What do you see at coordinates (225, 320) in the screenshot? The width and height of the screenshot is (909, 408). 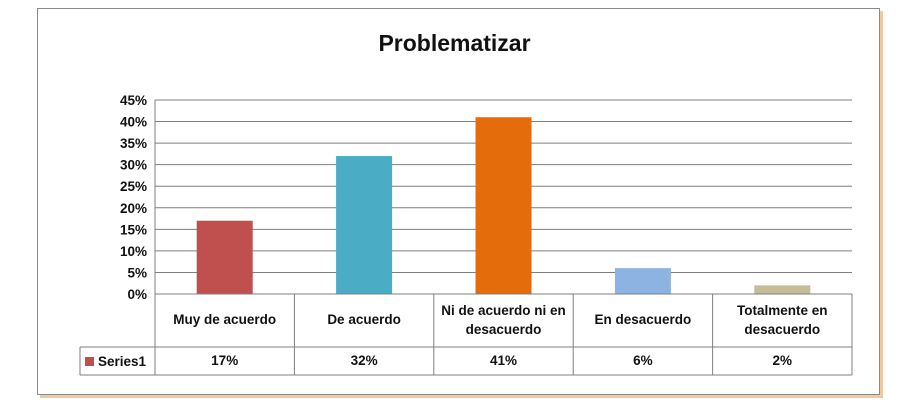 I see `x-category-label: Muy de acuerdo` at bounding box center [225, 320].